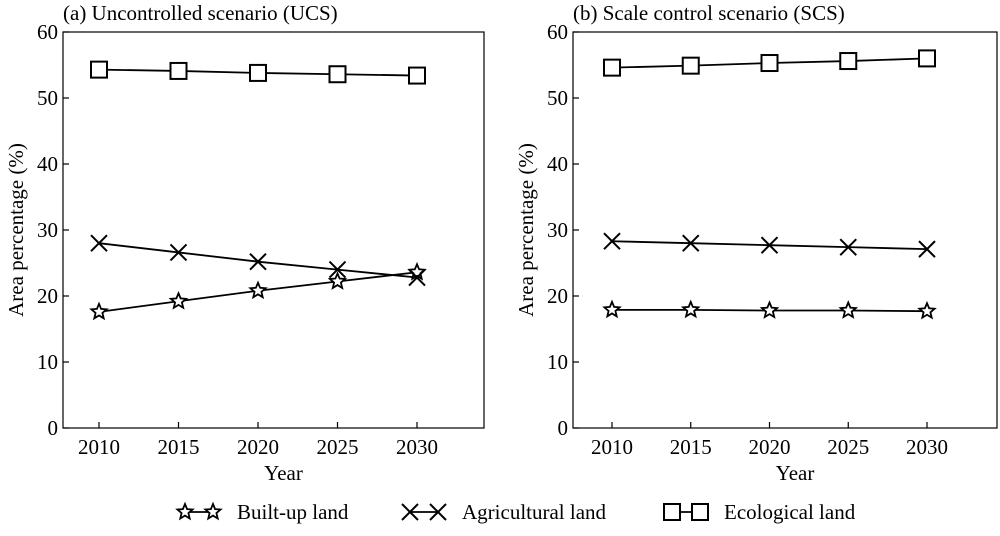  I want to click on legend-item: Agricultural land, so click(504, 512).